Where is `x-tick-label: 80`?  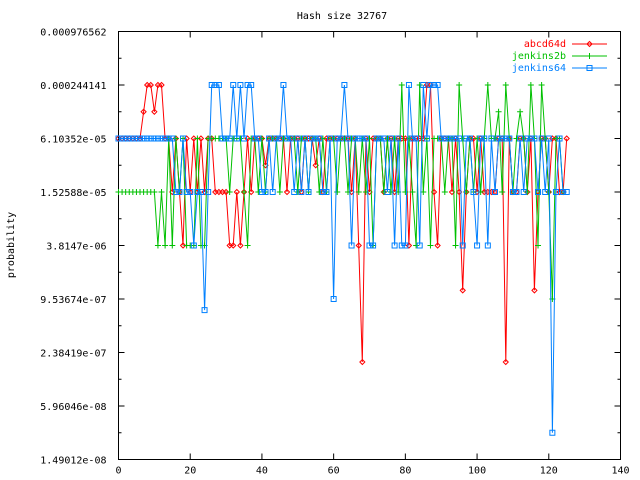 x-tick-label: 80 is located at coordinates (405, 471).